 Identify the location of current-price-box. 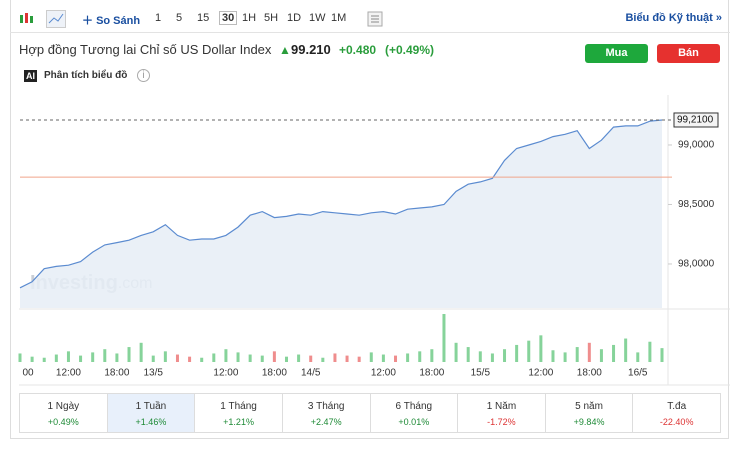
(696, 120).